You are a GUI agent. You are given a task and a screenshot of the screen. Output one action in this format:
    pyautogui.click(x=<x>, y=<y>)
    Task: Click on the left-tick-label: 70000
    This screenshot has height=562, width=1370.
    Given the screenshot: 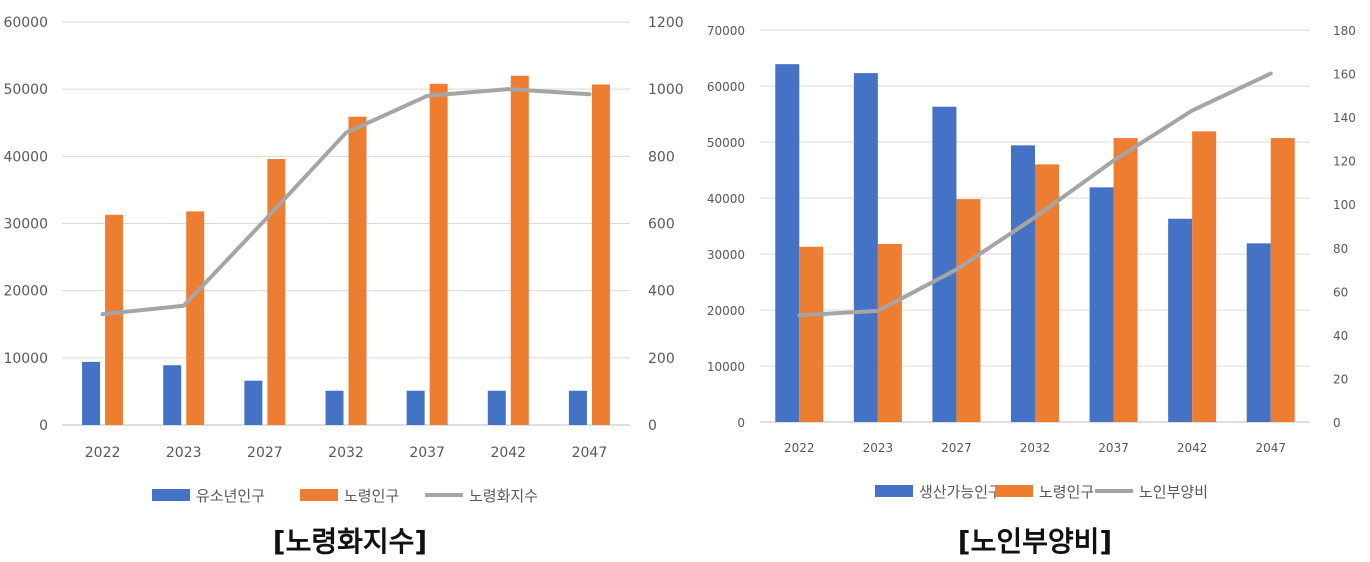 What is the action you would take?
    pyautogui.click(x=726, y=31)
    